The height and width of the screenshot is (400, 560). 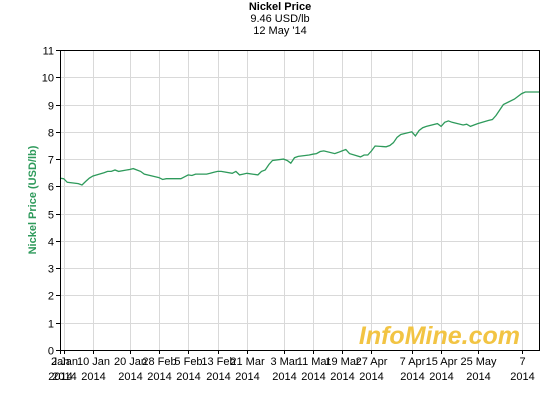 I want to click on chart-title: Nickel Price, so click(x=280, y=7).